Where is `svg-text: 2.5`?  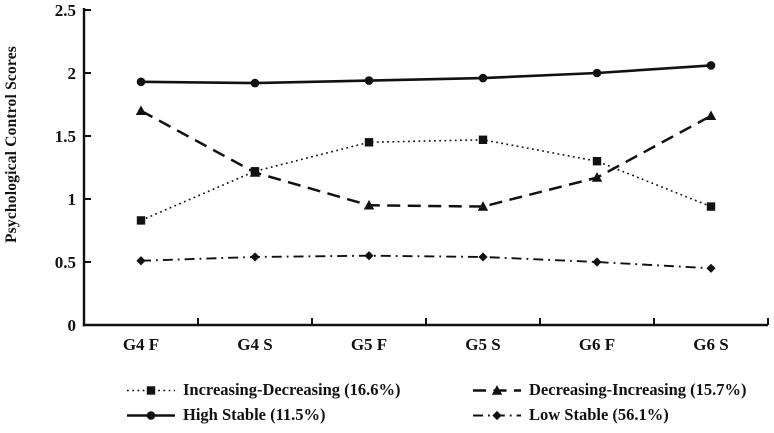
svg-text: 2.5 is located at coordinates (65, 10).